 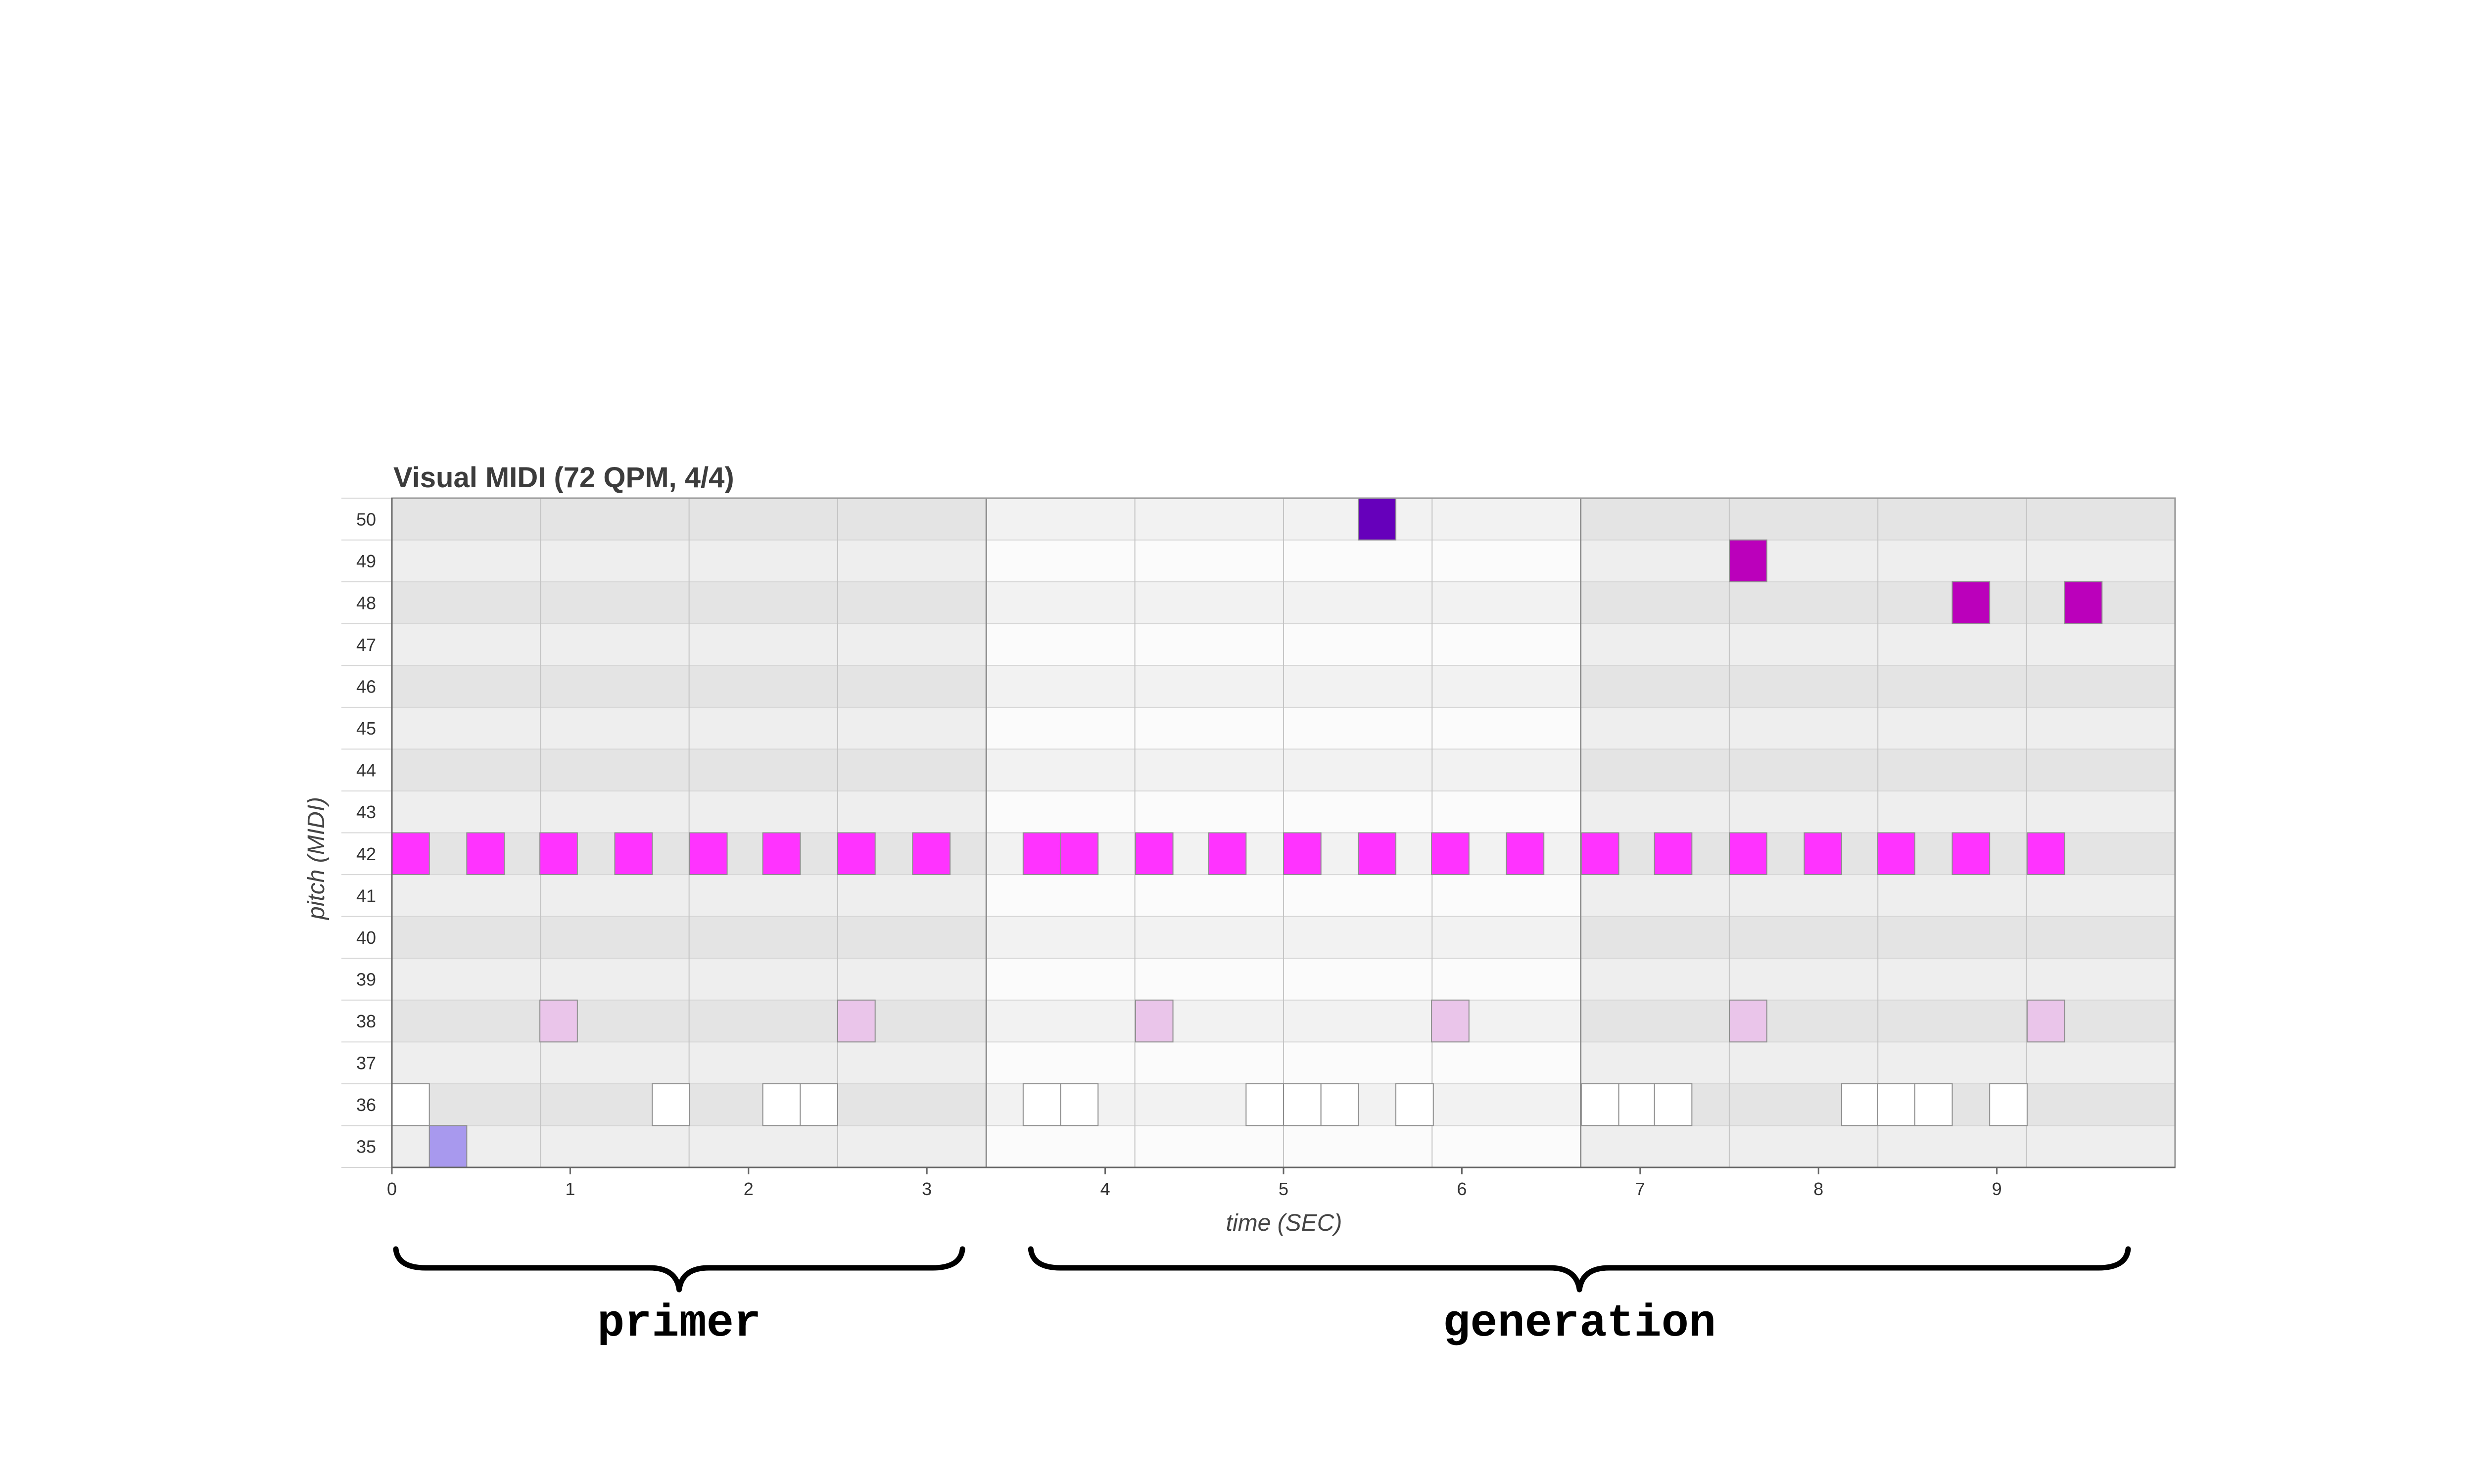 What do you see at coordinates (366, 770) in the screenshot?
I see `y-tick-label: 44` at bounding box center [366, 770].